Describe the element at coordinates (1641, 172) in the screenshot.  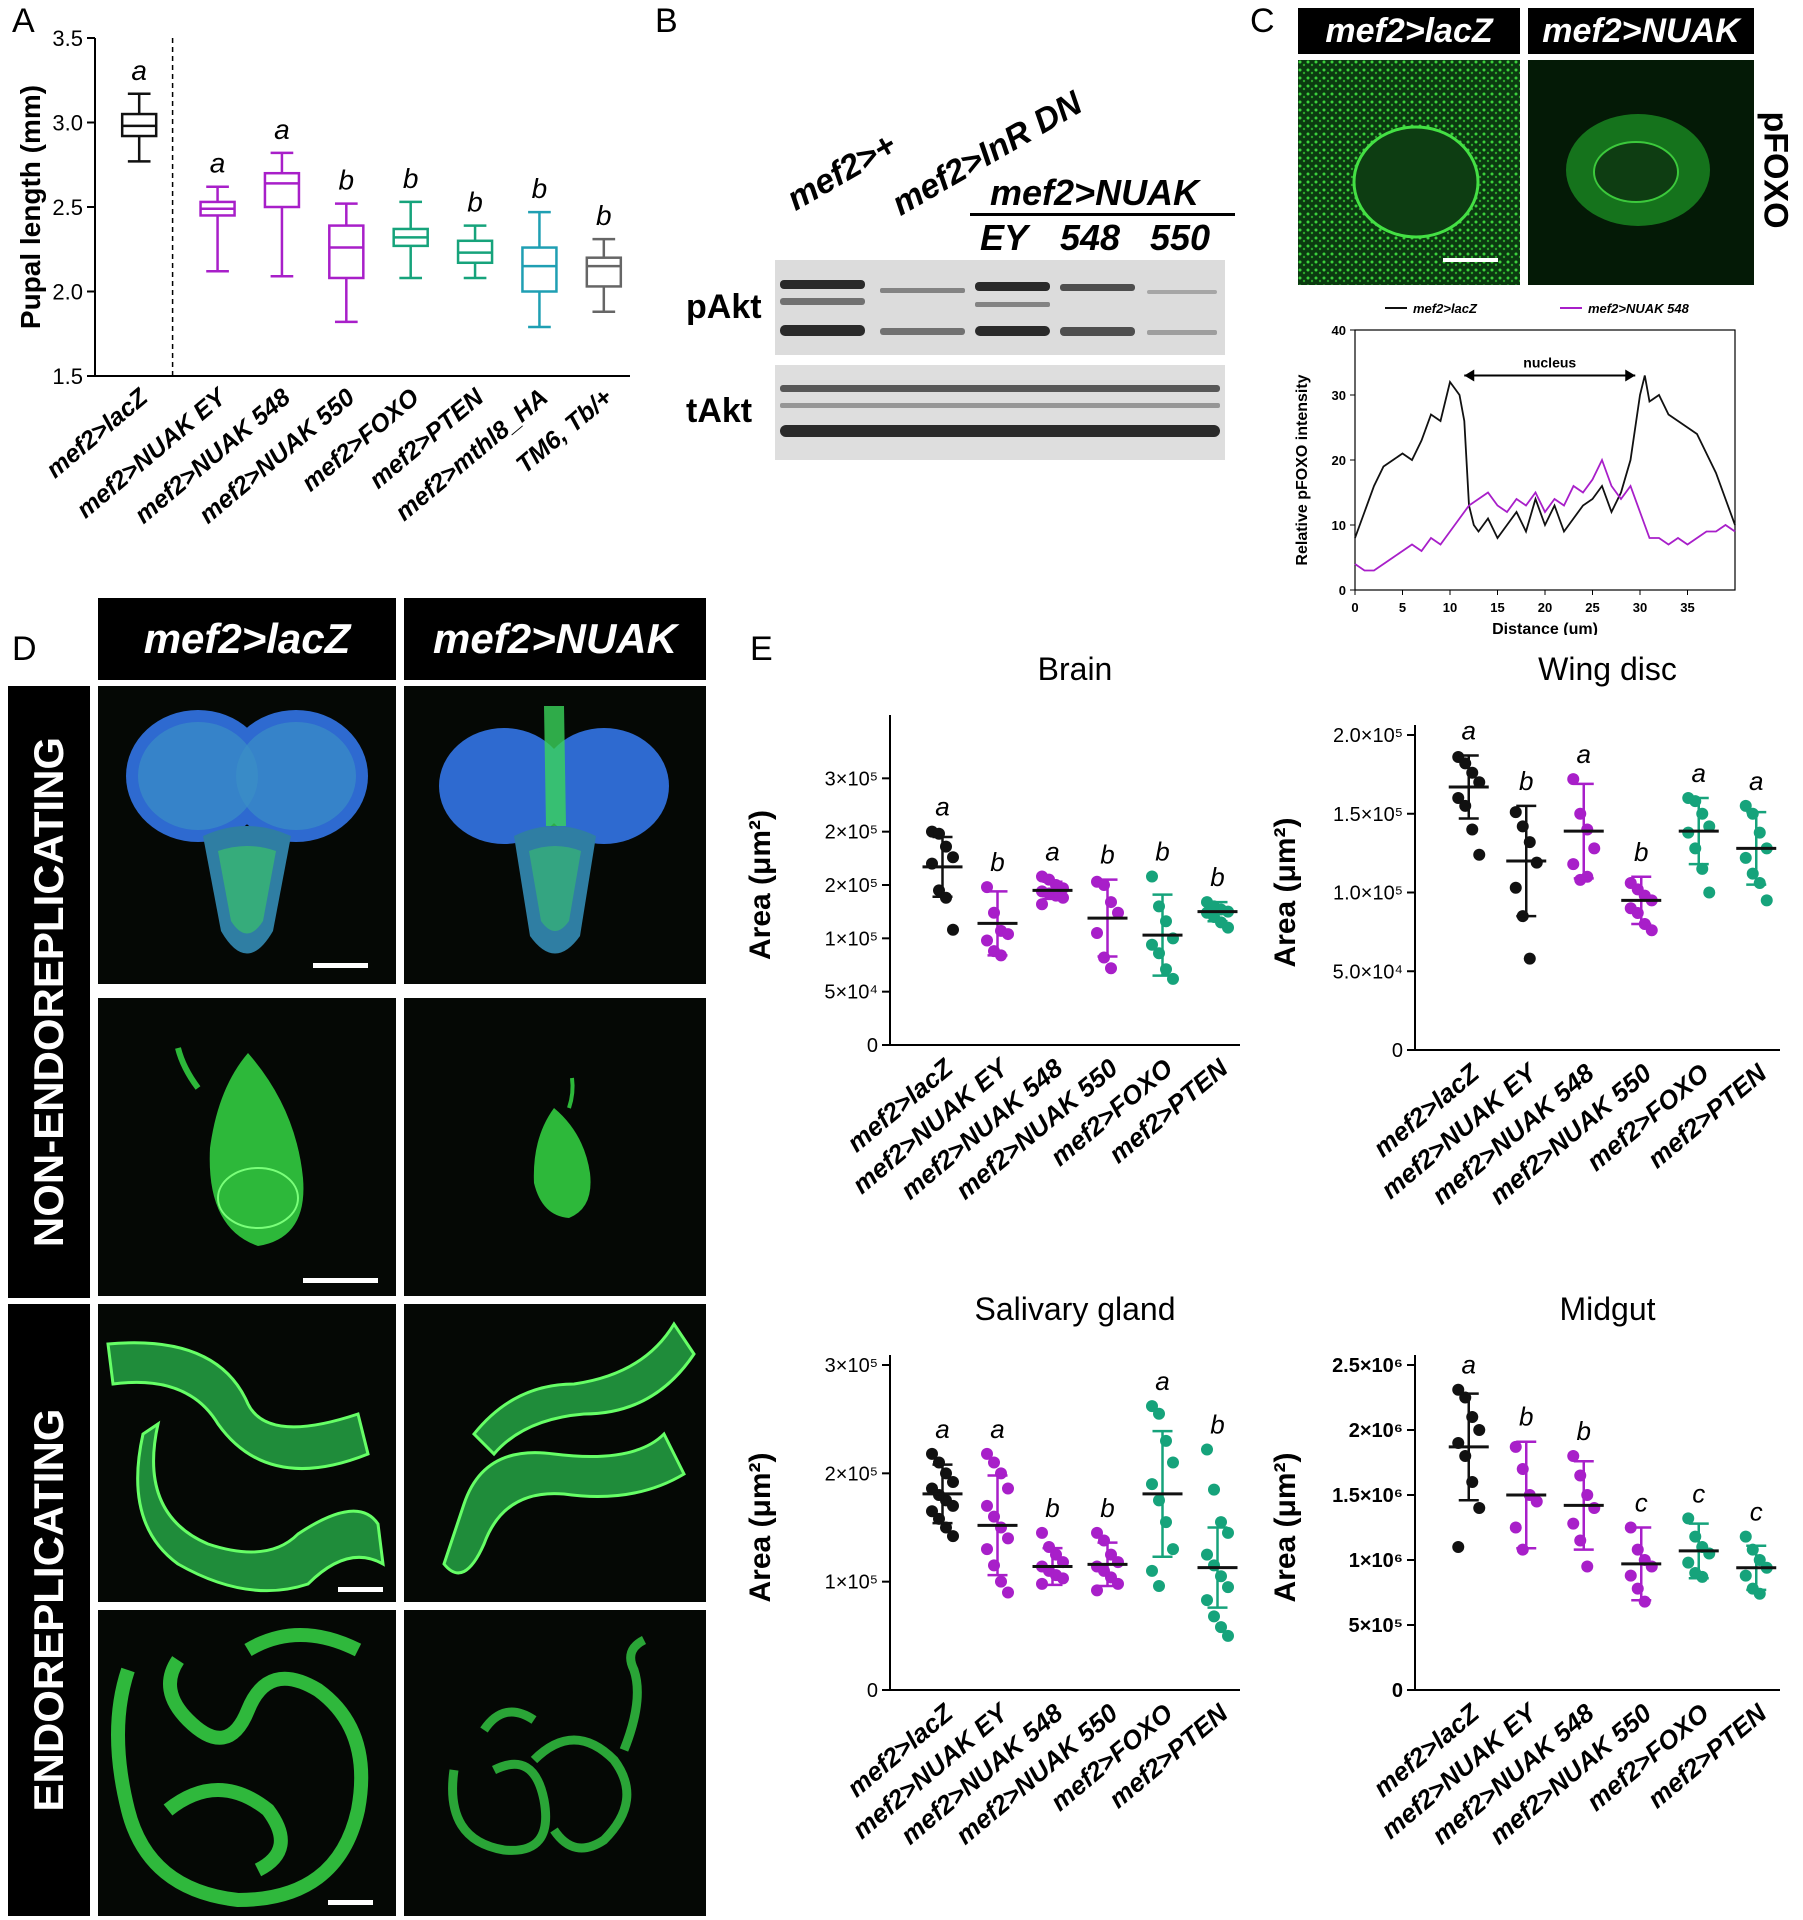
I see `pfoxo-image-nuak` at that location.